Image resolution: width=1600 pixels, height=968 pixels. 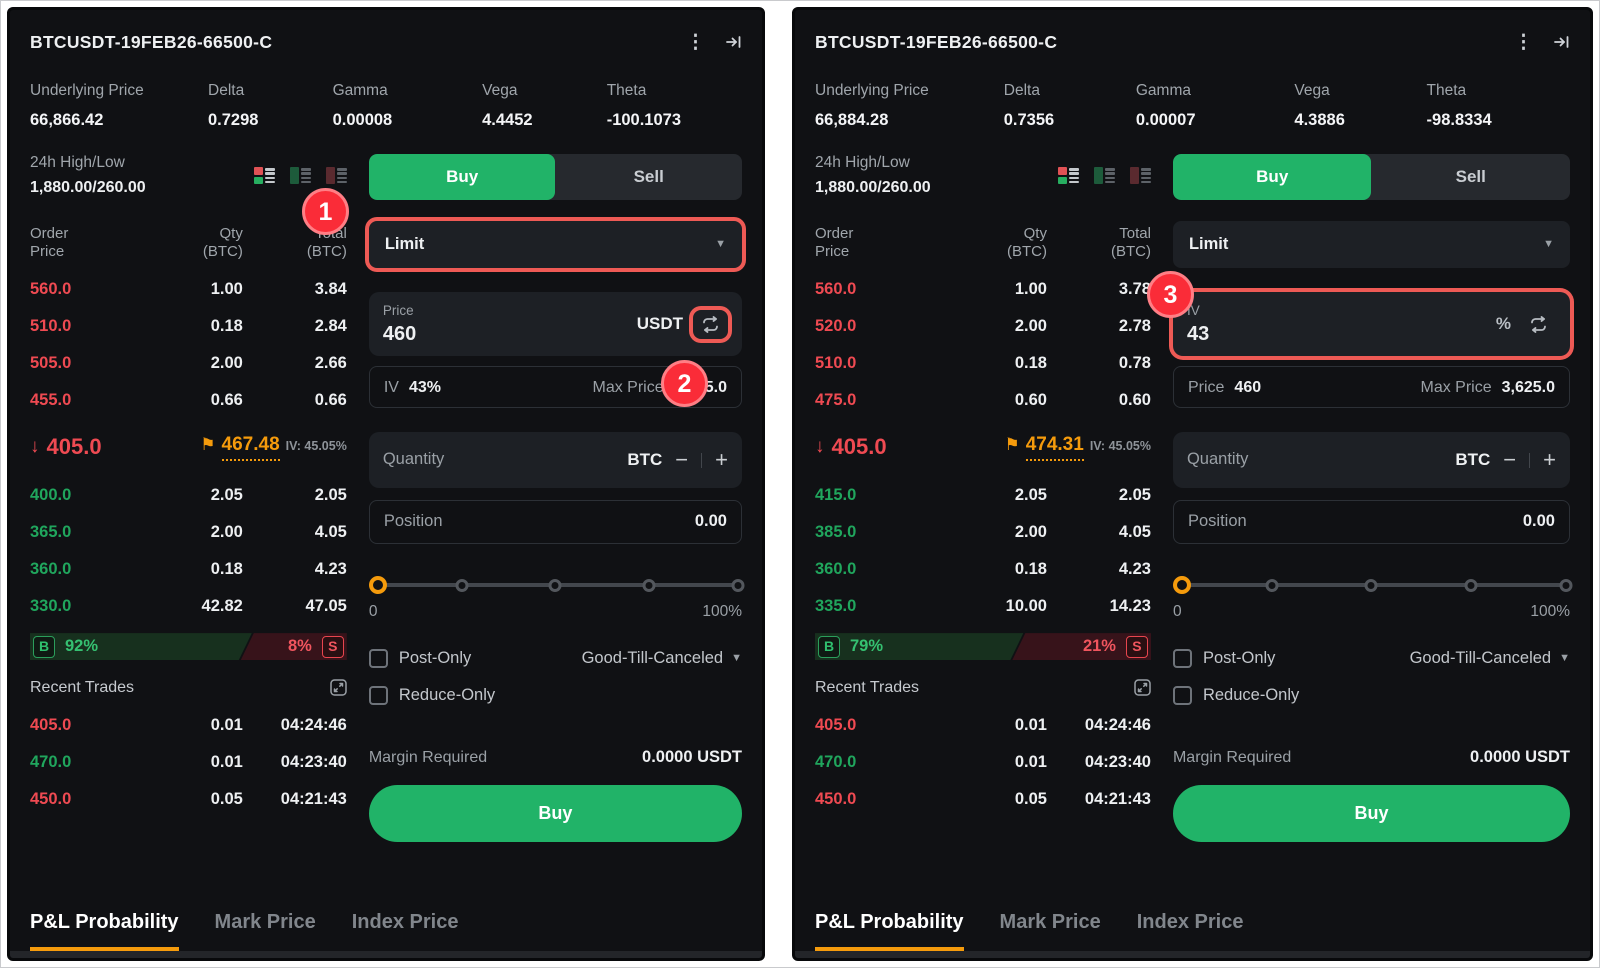 What do you see at coordinates (983, 289) in the screenshot?
I see `ask-row: 560.0 1.00 3.78` at bounding box center [983, 289].